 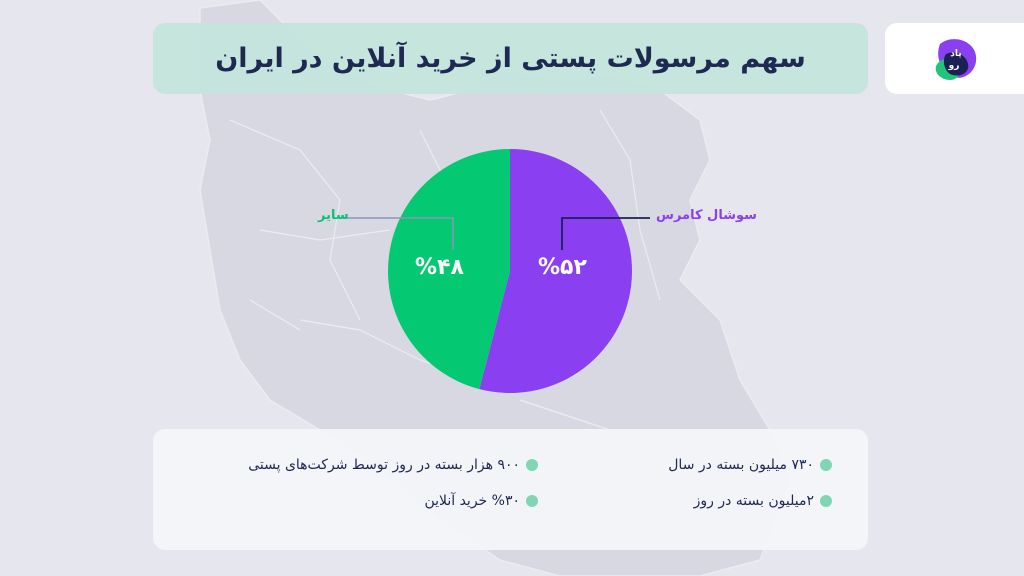 I want to click on fact-item: ۷۳۰ میلیون بسته در سال, so click(x=750, y=465).